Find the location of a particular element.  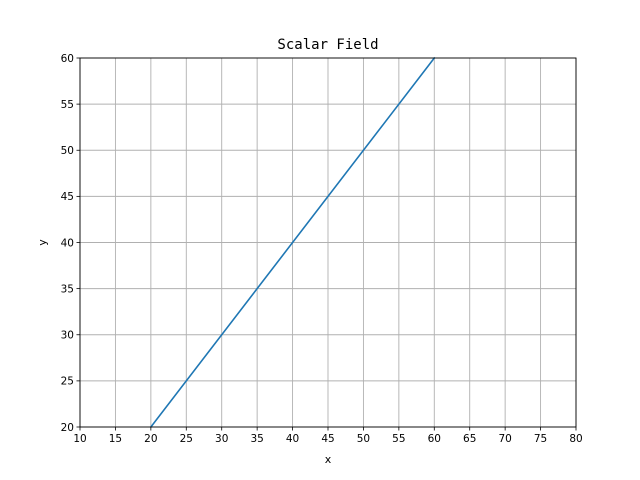

x-tick-label: 55 is located at coordinates (398, 439).